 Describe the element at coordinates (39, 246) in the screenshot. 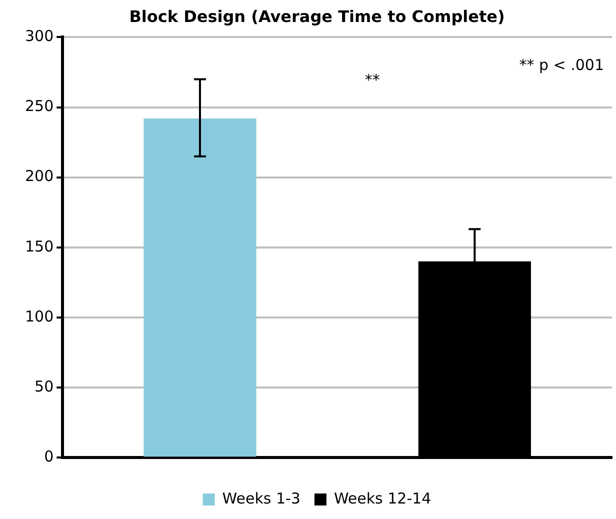

I see `y-tick-label: 150` at that location.